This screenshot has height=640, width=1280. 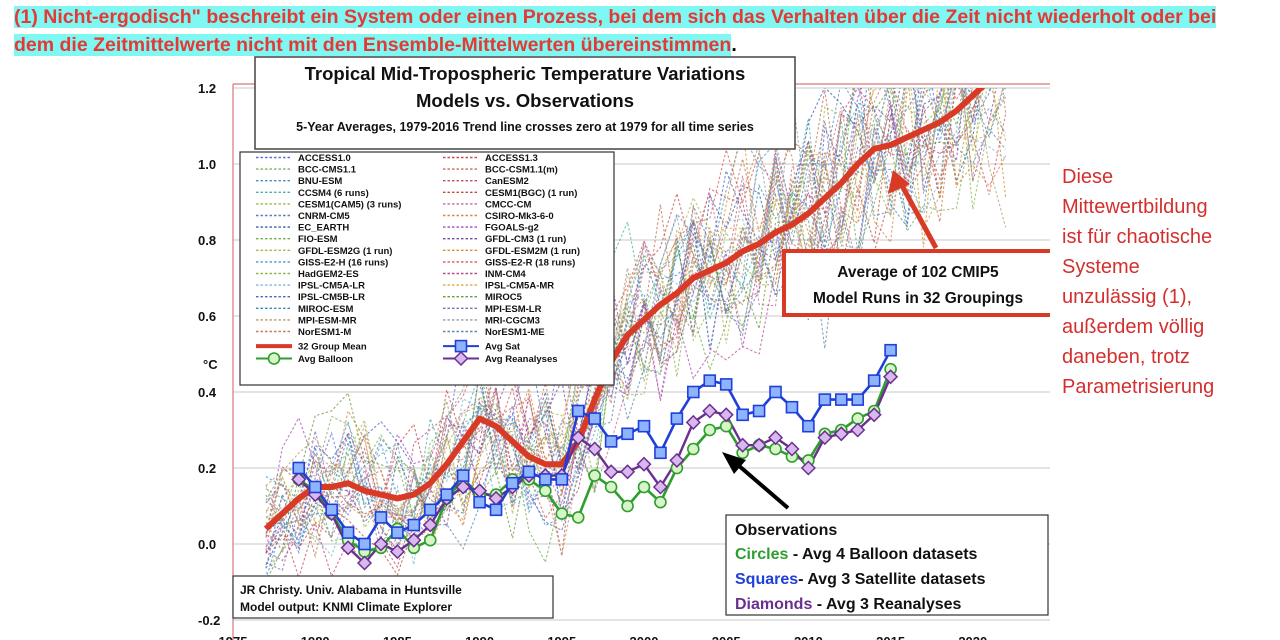 What do you see at coordinates (512, 320) in the screenshot?
I see `legend-label: MRI-CGCM3` at bounding box center [512, 320].